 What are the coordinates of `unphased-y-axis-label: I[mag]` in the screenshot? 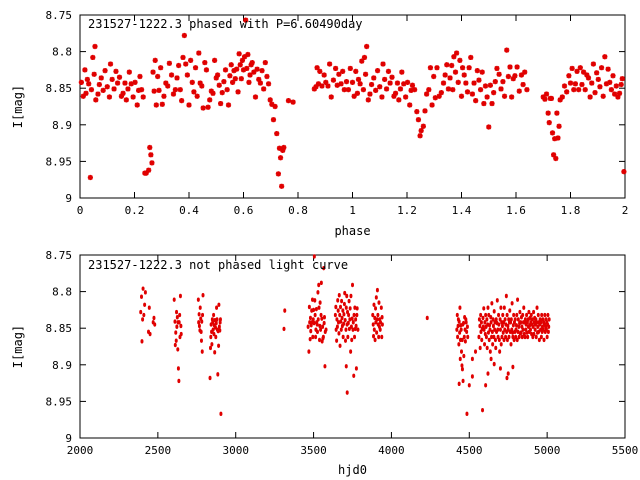 It's located at (18, 346).